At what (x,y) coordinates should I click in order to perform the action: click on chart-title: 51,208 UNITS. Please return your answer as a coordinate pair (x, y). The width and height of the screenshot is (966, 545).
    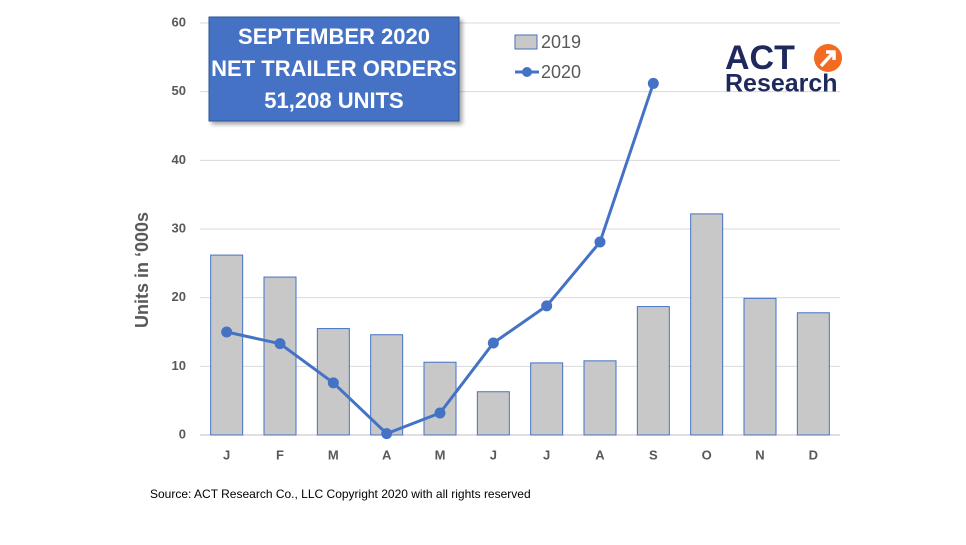
    Looking at the image, I should click on (333, 100).